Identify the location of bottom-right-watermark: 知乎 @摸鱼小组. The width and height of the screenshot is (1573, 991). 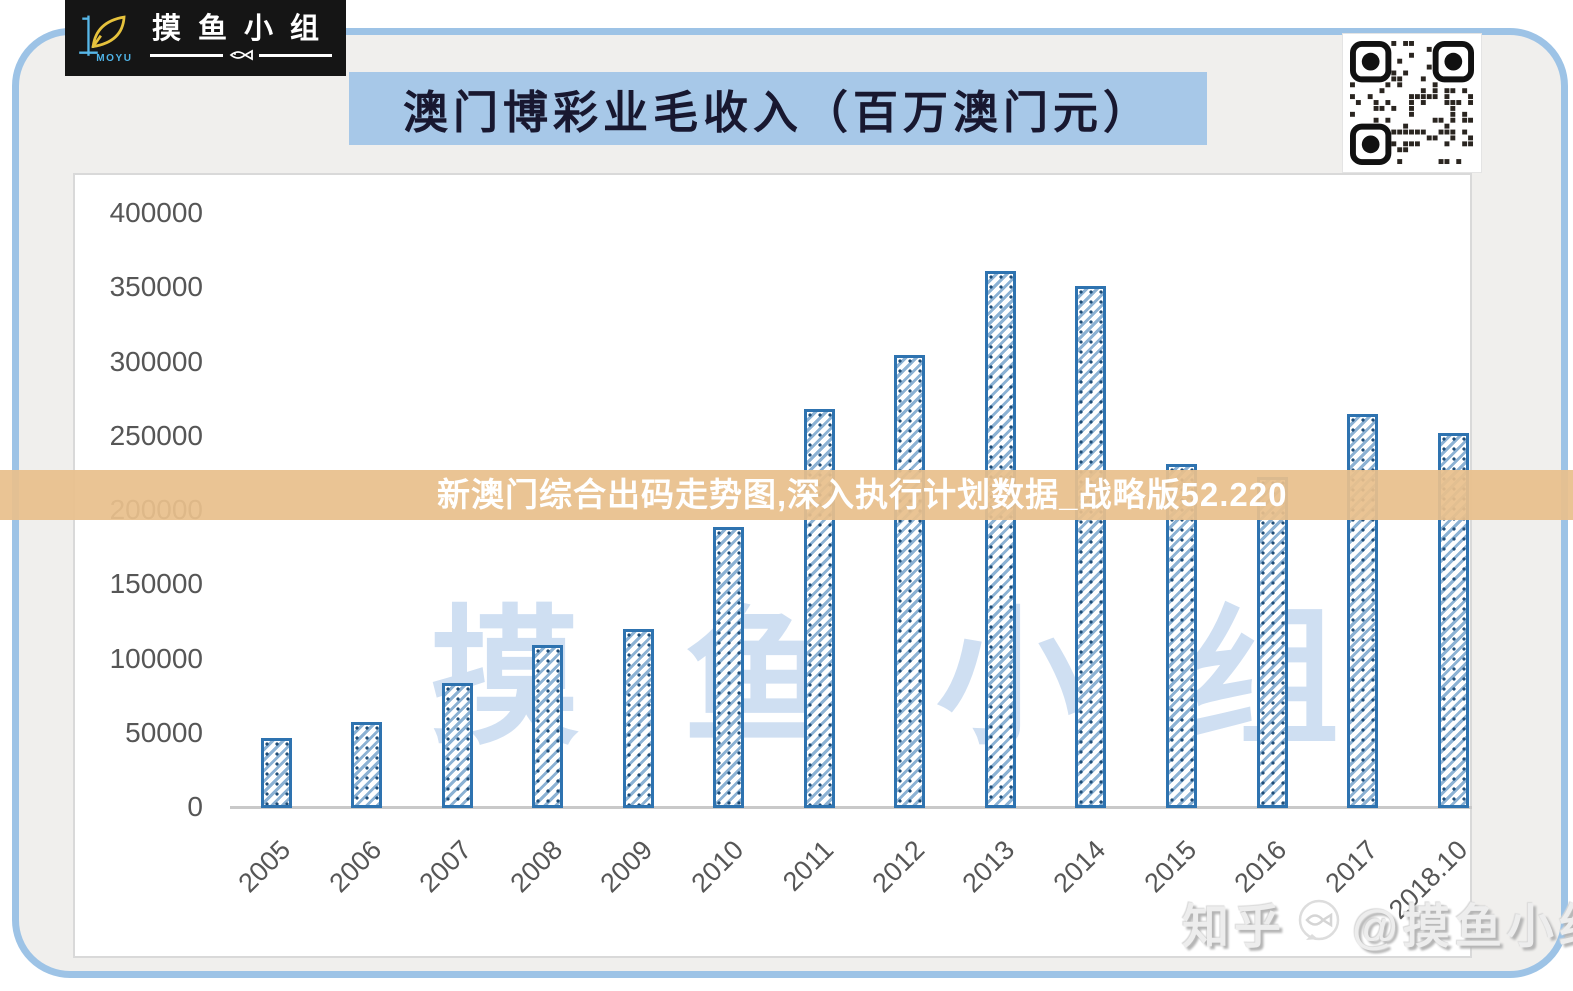
(1377, 922).